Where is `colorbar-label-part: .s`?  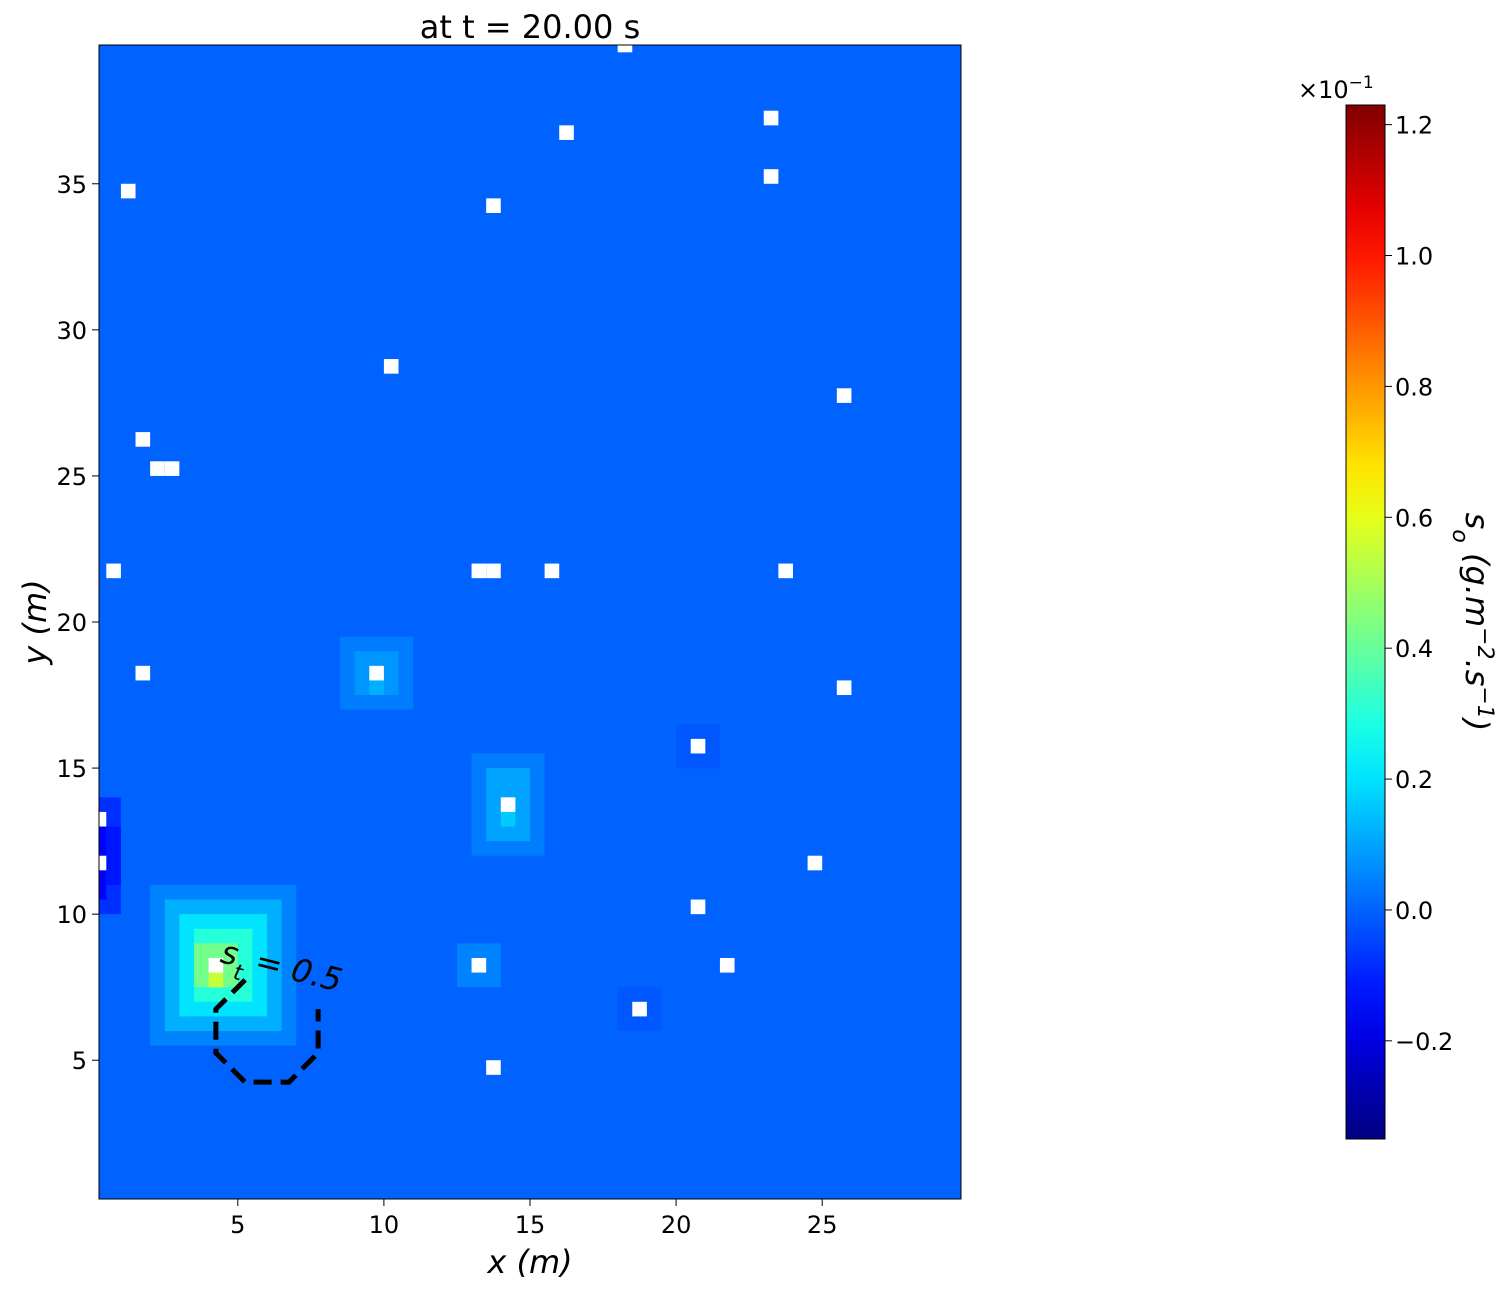
colorbar-label-part: .s is located at coordinates (1477, 673).